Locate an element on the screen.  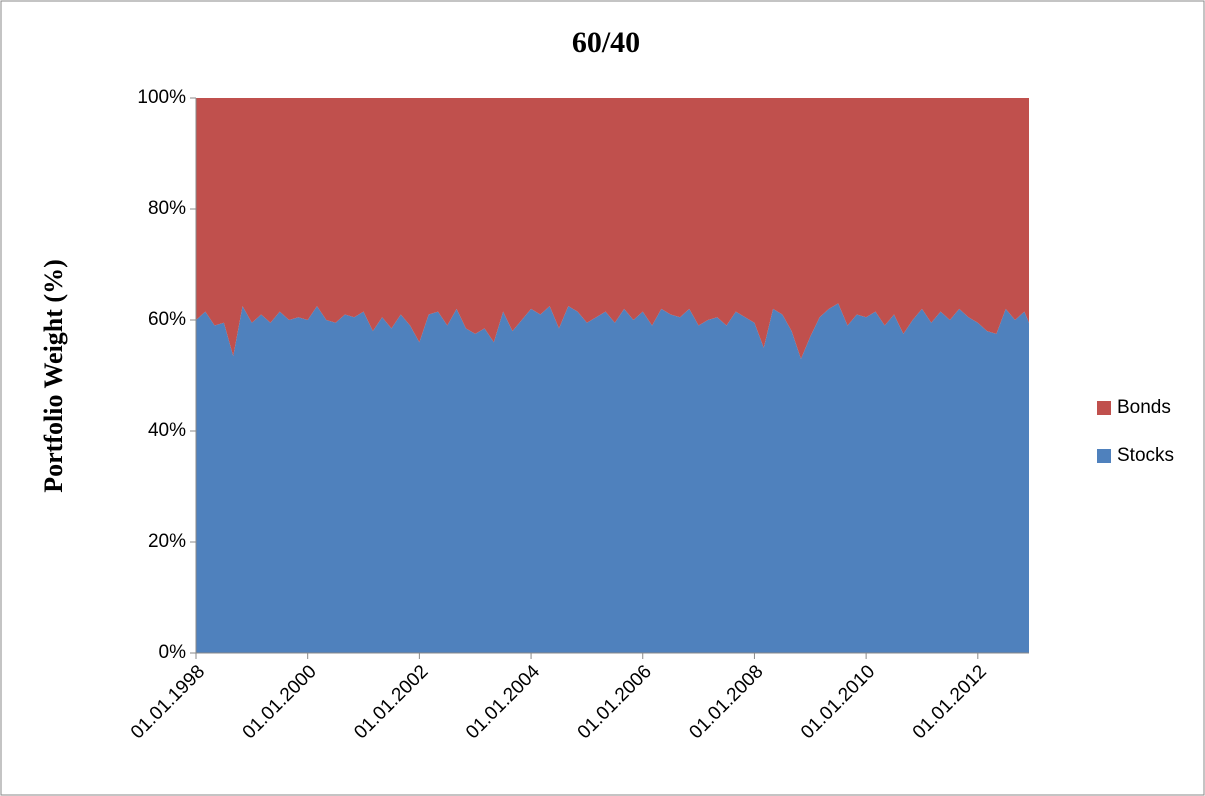
y-tick-label: 80% is located at coordinates (167, 208).